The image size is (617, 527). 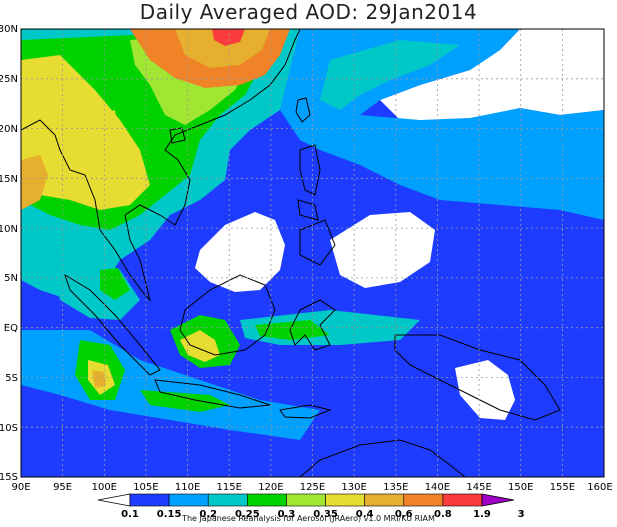 I want to click on x-tick-label: 110E, so click(x=187, y=487).